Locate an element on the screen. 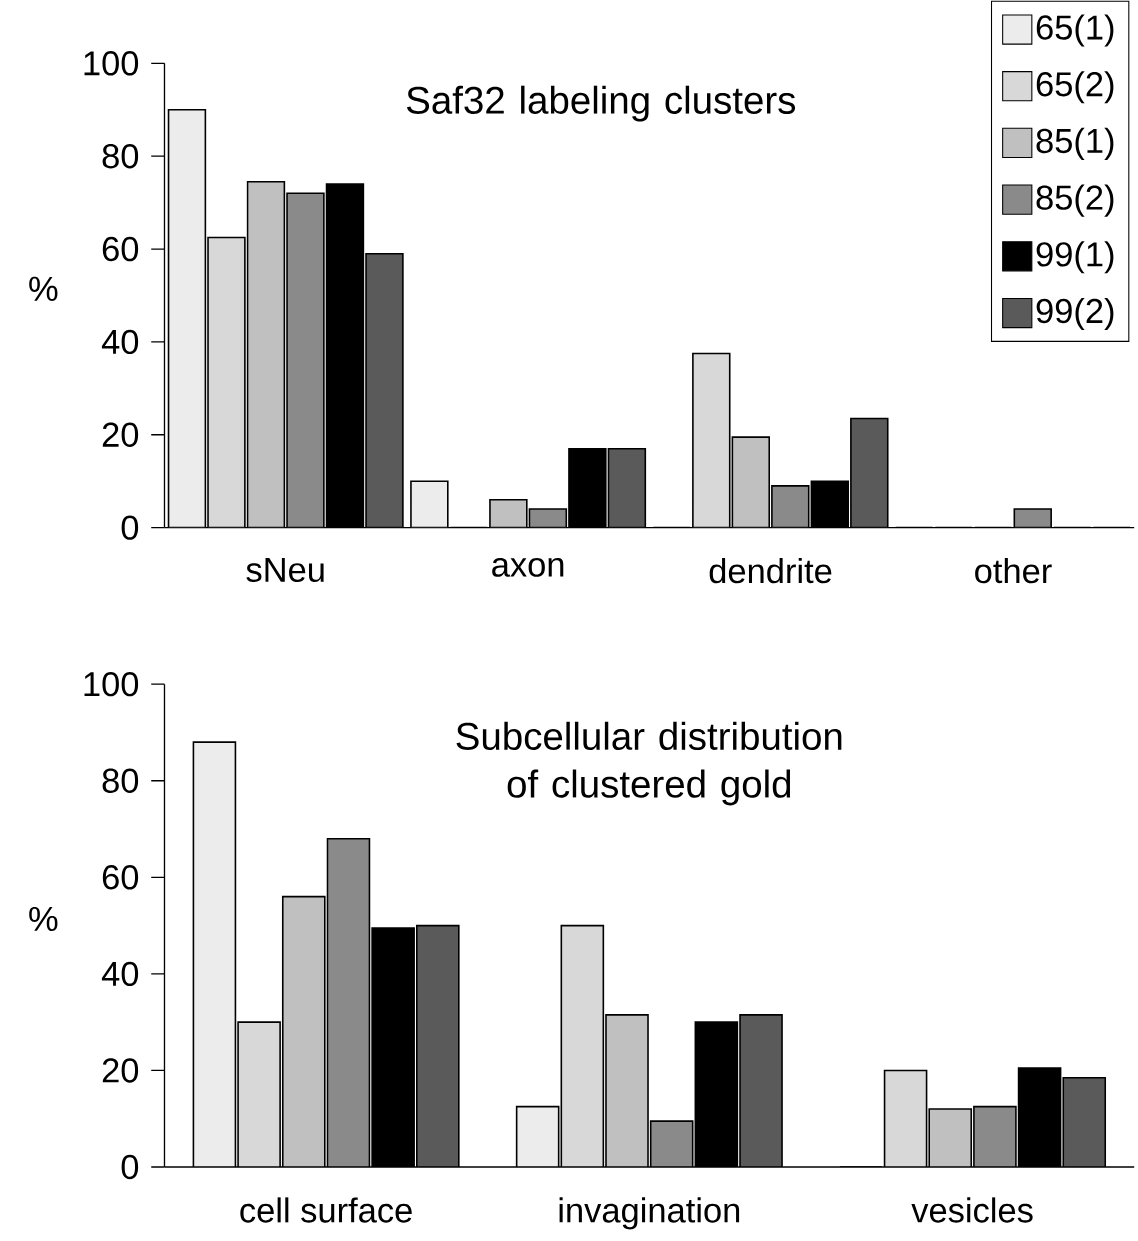 The width and height of the screenshot is (1138, 1241). legend-label: 99(2) is located at coordinates (1075, 314).